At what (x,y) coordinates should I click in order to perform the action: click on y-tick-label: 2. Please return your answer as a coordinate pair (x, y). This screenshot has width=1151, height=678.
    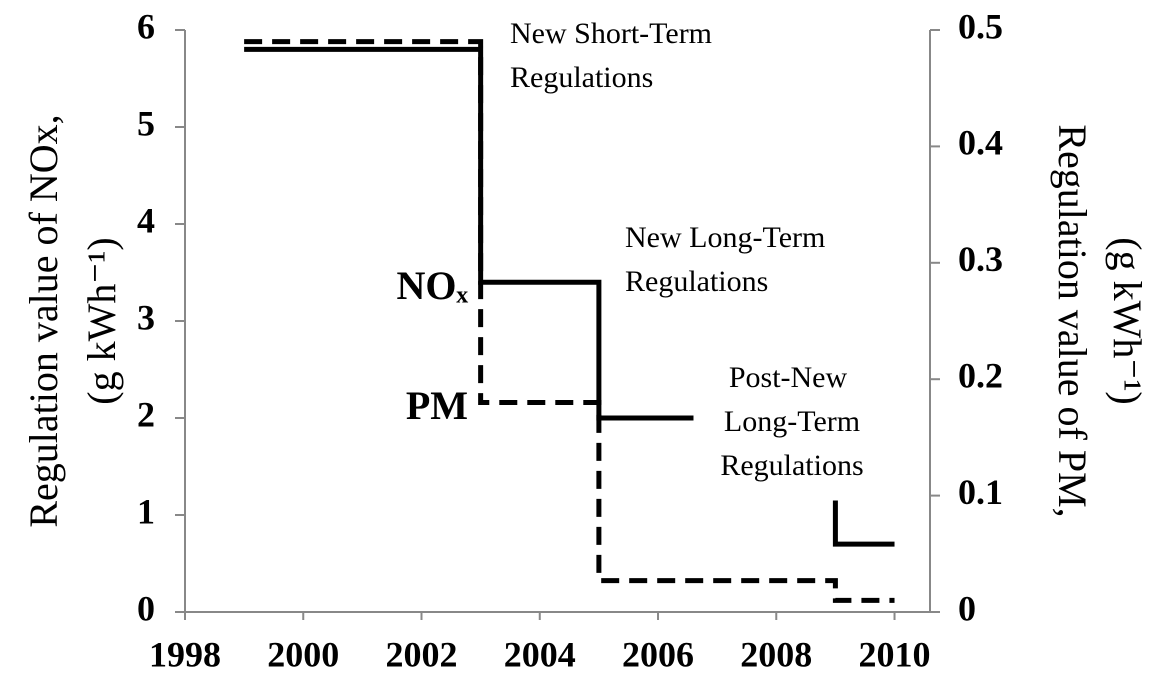
    Looking at the image, I should click on (146, 414).